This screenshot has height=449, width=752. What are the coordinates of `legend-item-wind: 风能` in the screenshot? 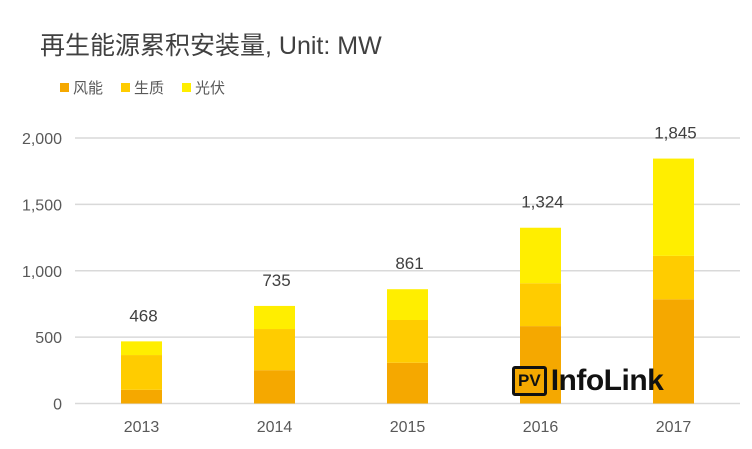 It's located at (81, 87).